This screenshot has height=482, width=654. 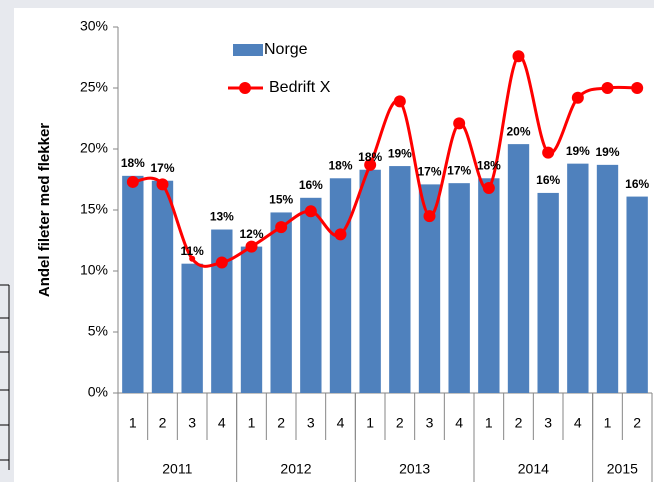 What do you see at coordinates (94, 209) in the screenshot?
I see `y-tick-label: 15%` at bounding box center [94, 209].